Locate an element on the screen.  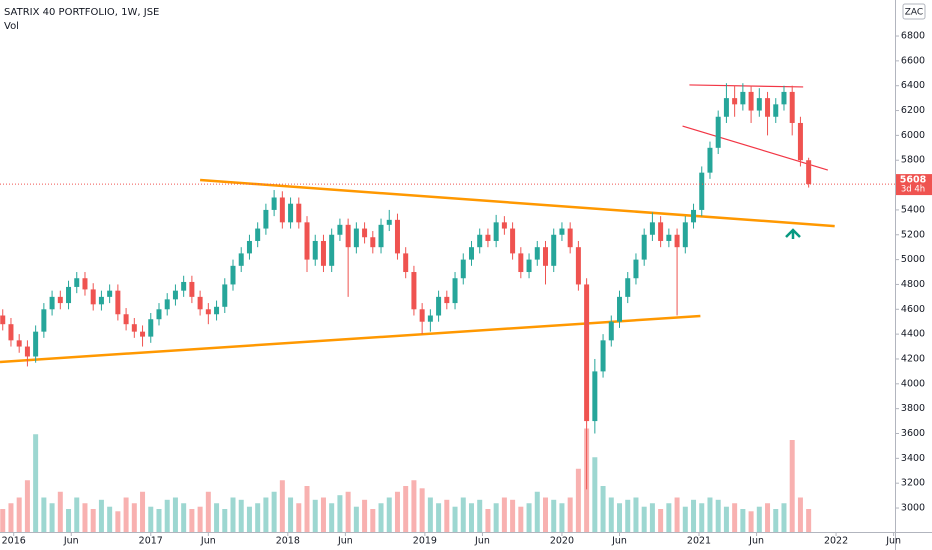
trendline is located at coordinates (746, 86).